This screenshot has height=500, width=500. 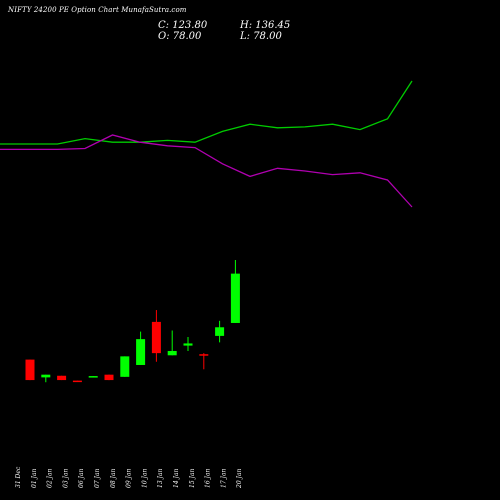 What do you see at coordinates (239, 478) in the screenshot?
I see `date-label: 20 Jan` at bounding box center [239, 478].